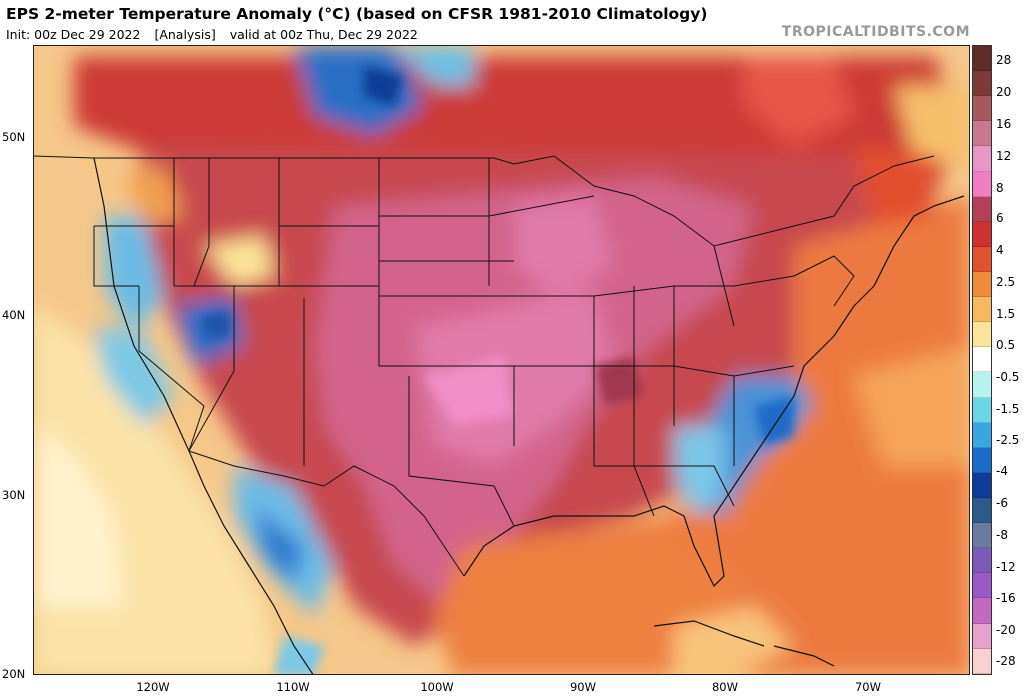  What do you see at coordinates (1008, 440) in the screenshot?
I see `colorbar-tick-label: -2.5` at bounding box center [1008, 440].